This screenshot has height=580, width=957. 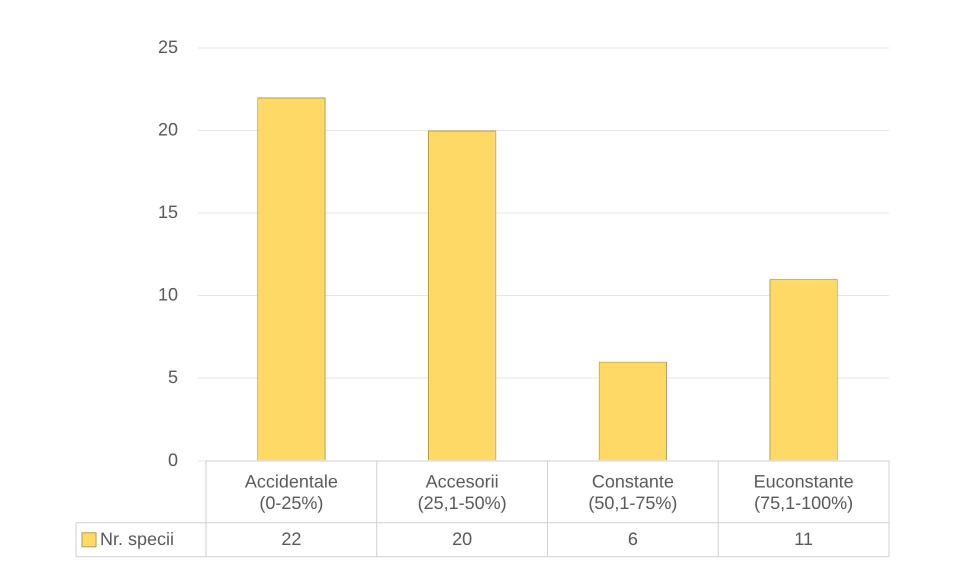 I want to click on y-tick-label: 25, so click(x=168, y=46).